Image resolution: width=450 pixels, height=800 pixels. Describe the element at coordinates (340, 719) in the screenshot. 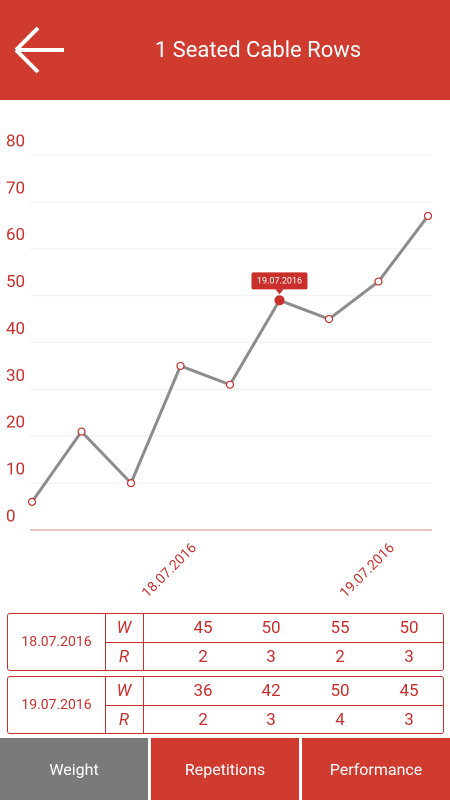

I see `cell-value: 4` at that location.